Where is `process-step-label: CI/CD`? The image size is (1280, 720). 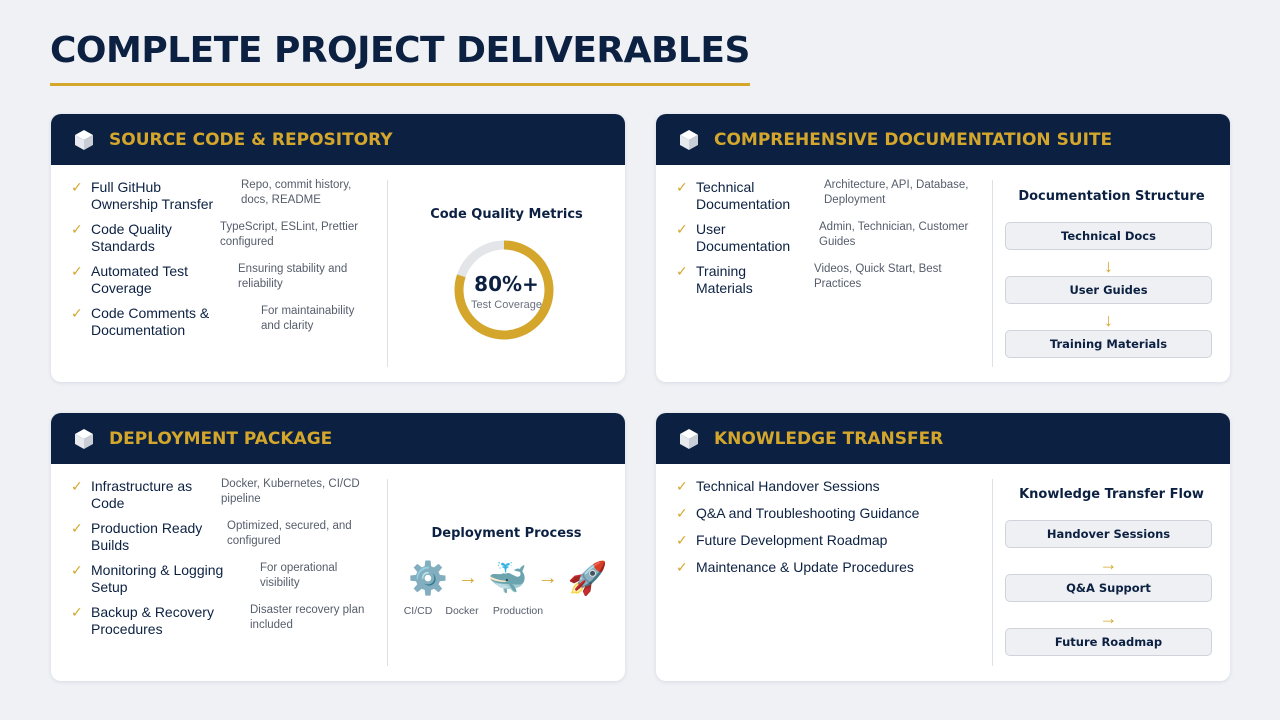 process-step-label: CI/CD is located at coordinates (418, 611).